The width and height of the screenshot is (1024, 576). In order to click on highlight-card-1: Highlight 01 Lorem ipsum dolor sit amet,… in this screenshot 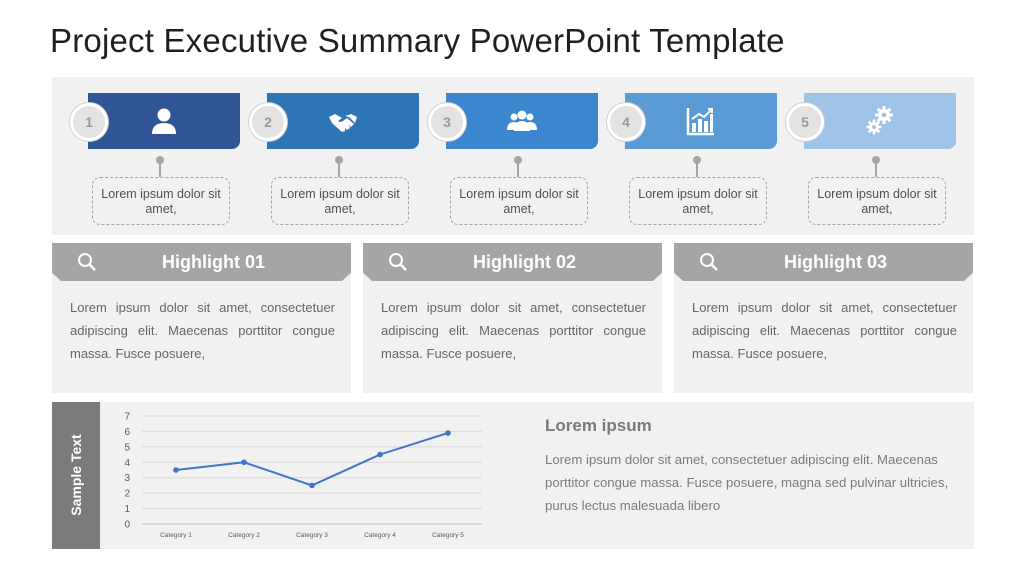, I will do `click(201, 318)`.